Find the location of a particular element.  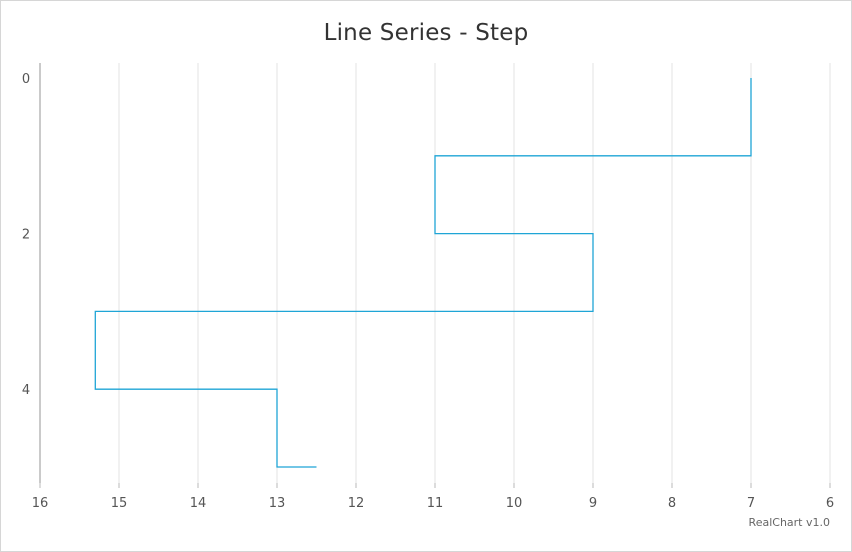

y-tick-label-0: 0 is located at coordinates (26, 79).